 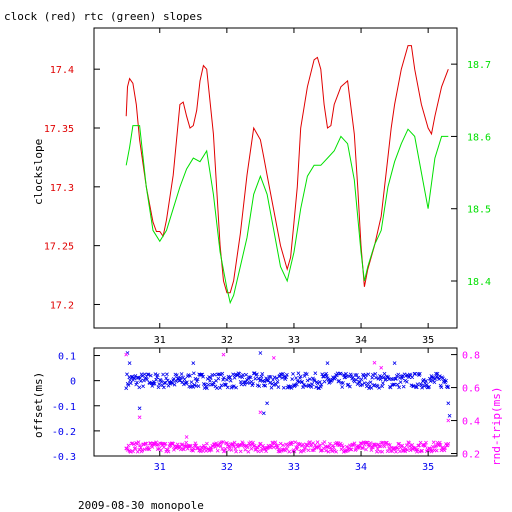 What do you see at coordinates (287, 403) in the screenshot?
I see `series-rnd-trip` at bounding box center [287, 403].